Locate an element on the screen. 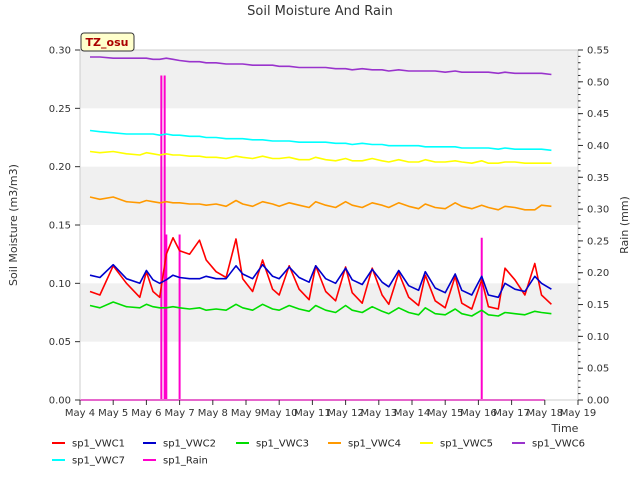 This screenshot has height=480, width=640. y-right-tick-label: 0.10 is located at coordinates (598, 337).